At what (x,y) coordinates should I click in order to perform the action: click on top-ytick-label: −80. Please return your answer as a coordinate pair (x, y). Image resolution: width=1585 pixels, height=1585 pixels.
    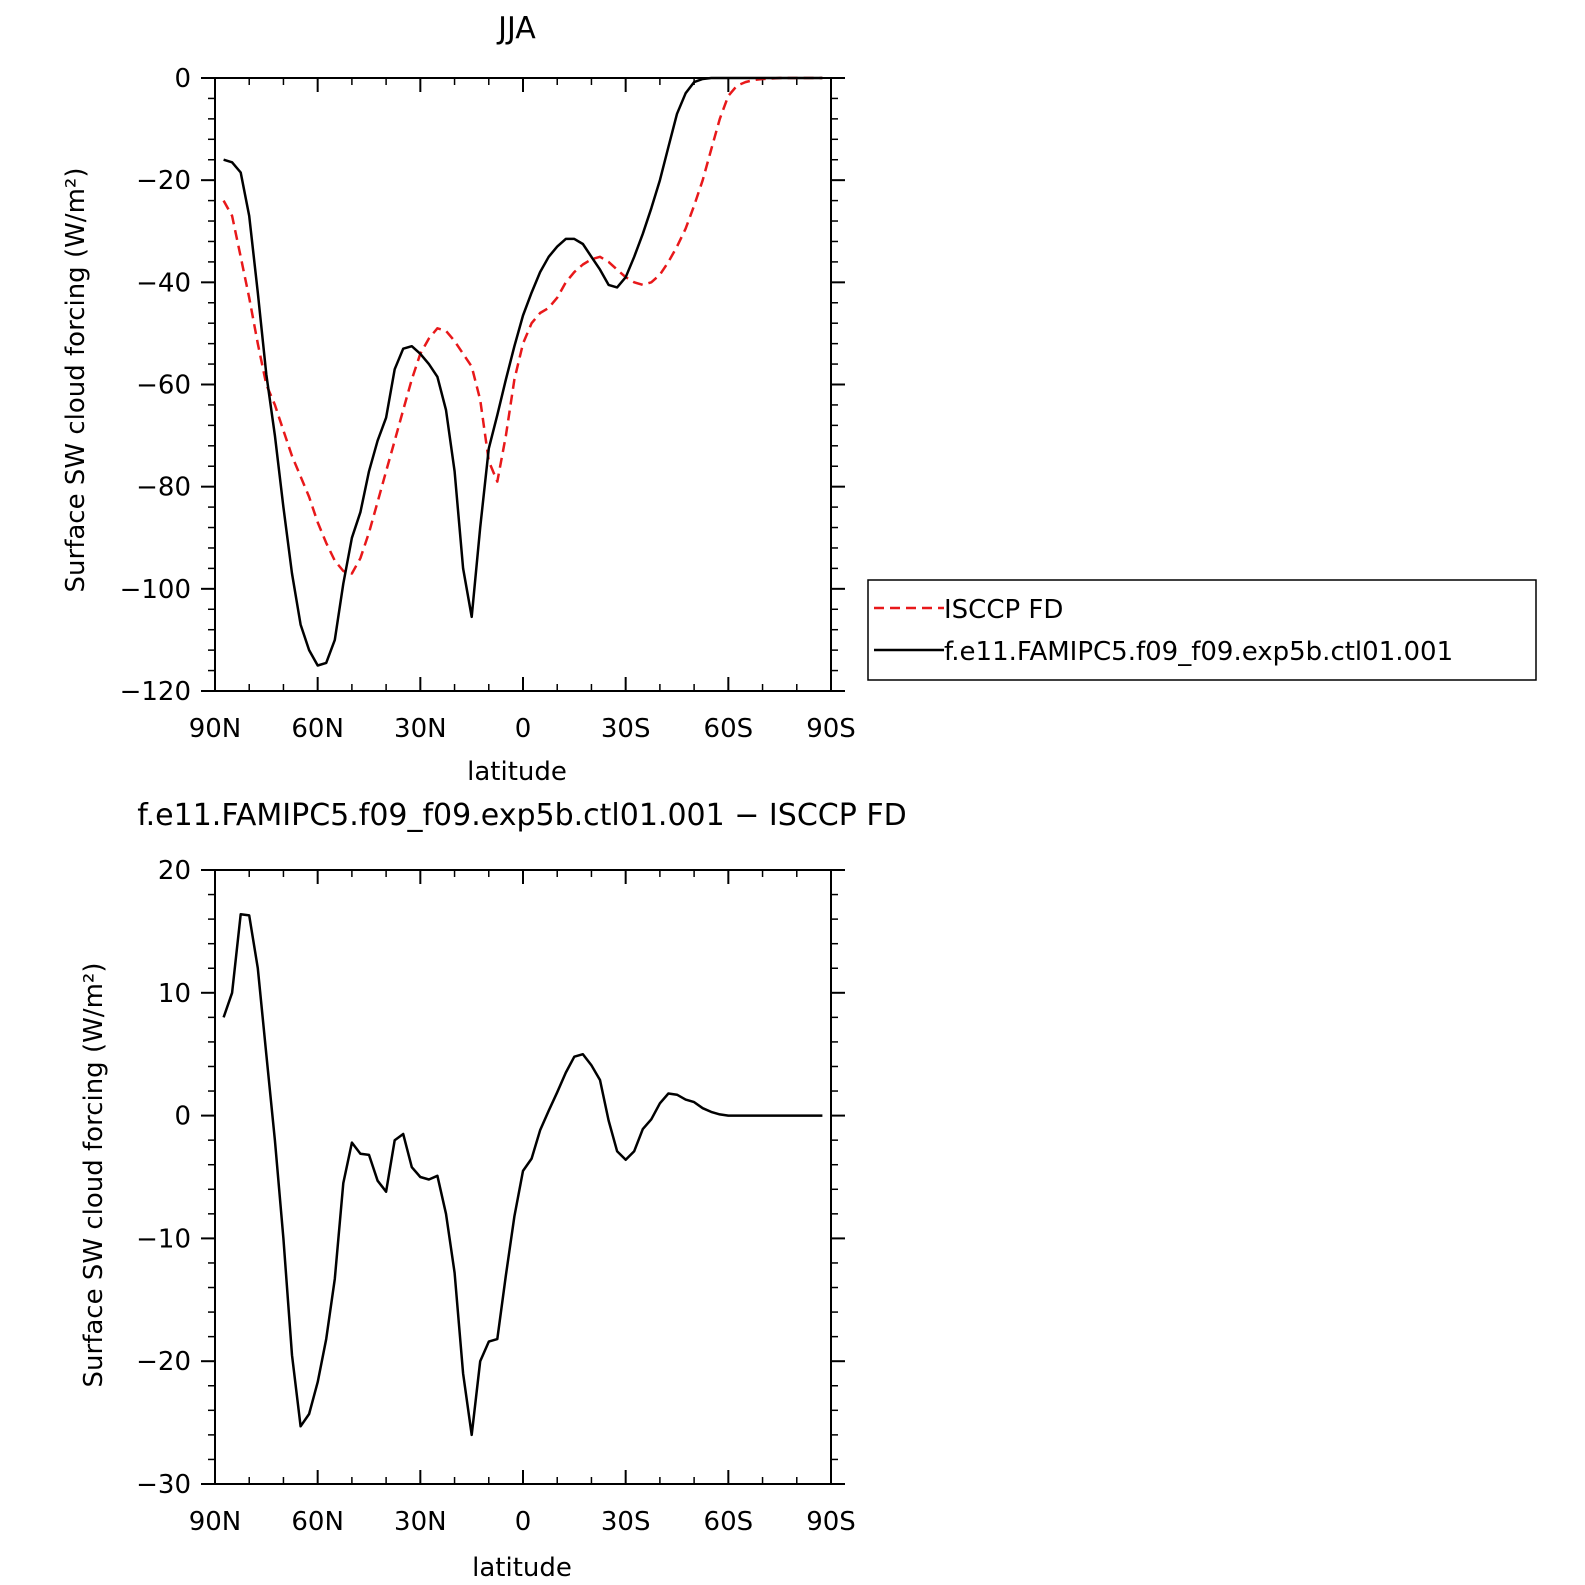
    Looking at the image, I should click on (163, 488).